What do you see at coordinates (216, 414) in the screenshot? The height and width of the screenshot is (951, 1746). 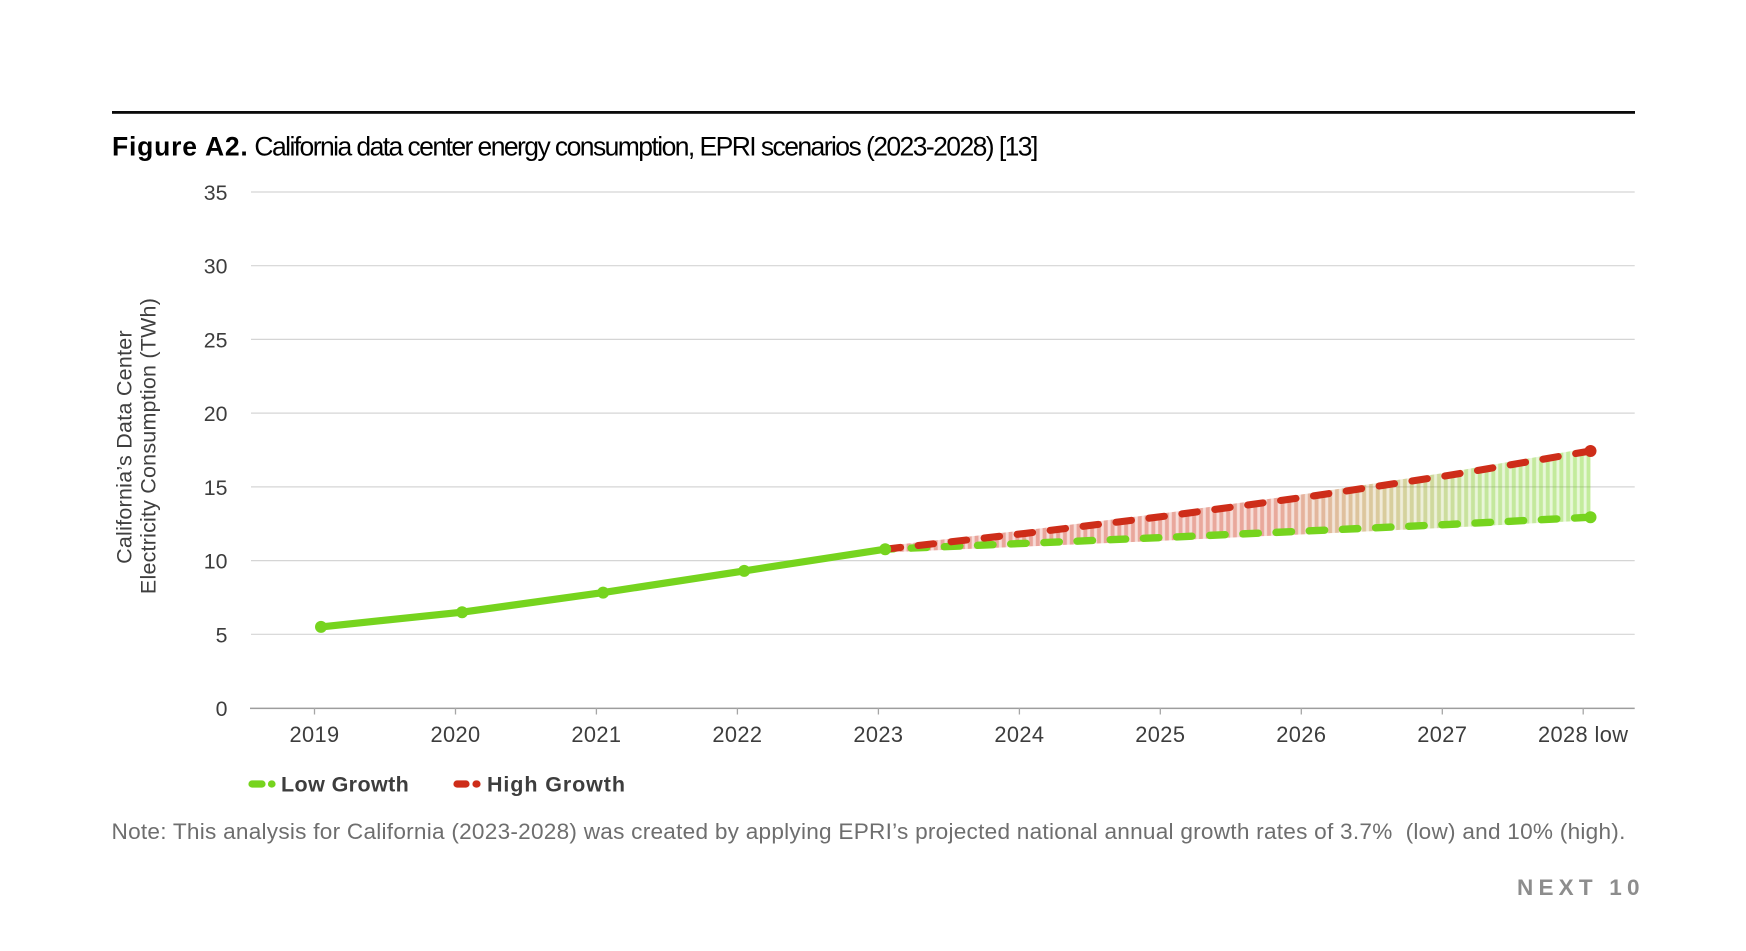 I see `svg-text: 20` at bounding box center [216, 414].